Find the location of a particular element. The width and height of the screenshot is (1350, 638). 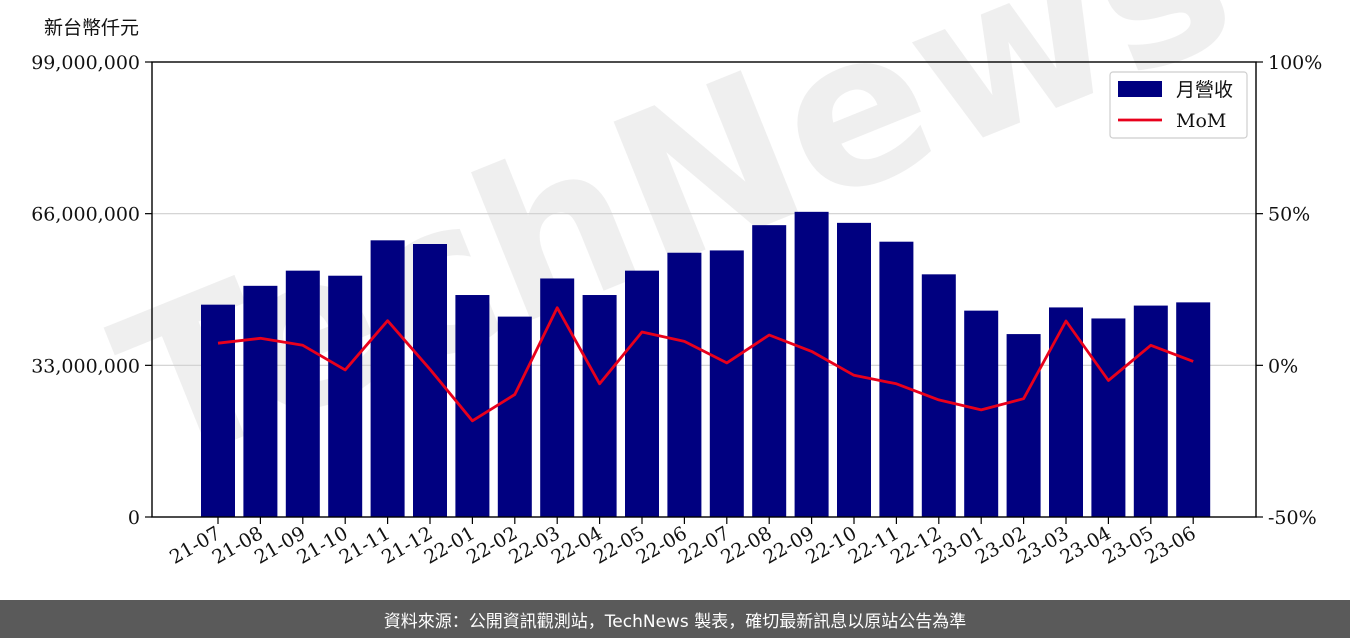

y-axis-unit-label: 新台幣仟元 is located at coordinates (91, 28).